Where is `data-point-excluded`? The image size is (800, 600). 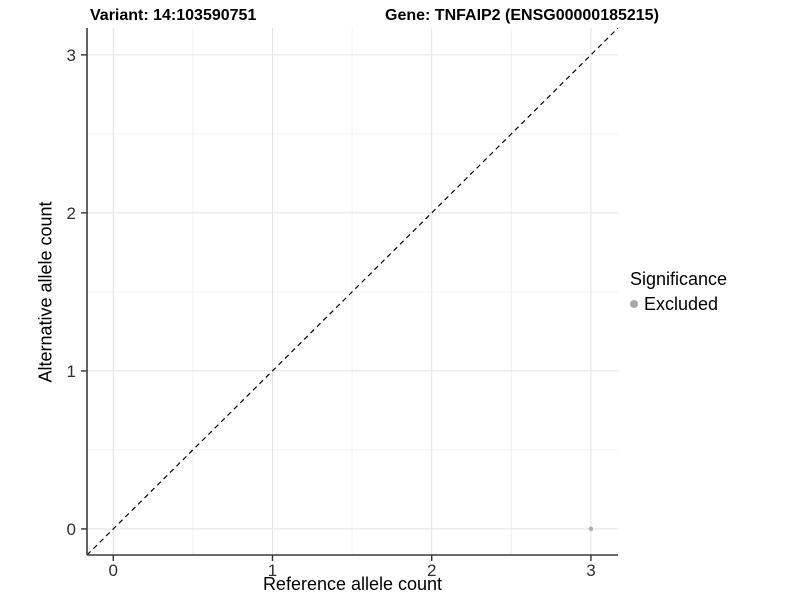
data-point-excluded is located at coordinates (591, 529).